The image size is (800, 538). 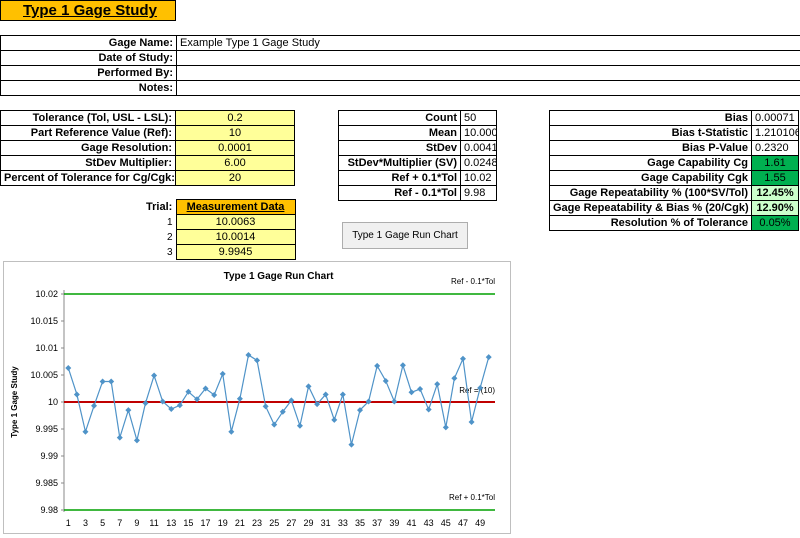 I want to click on measurement-header: Measurement Data, so click(x=235, y=207).